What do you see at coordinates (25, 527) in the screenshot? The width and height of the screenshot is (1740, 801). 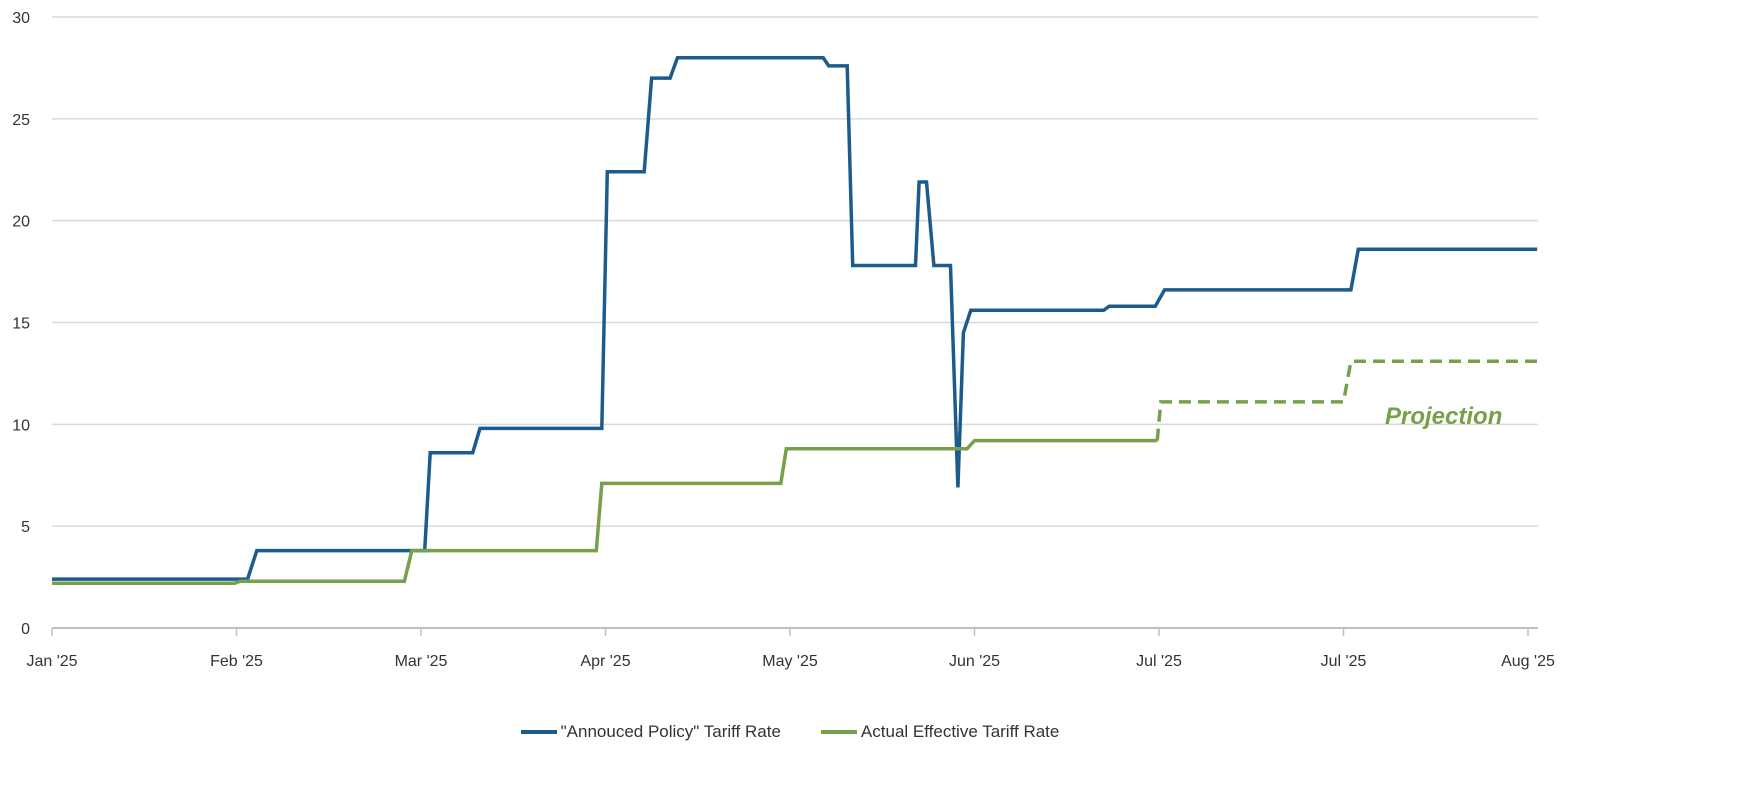 I see `y-tick-label: 5` at bounding box center [25, 527].